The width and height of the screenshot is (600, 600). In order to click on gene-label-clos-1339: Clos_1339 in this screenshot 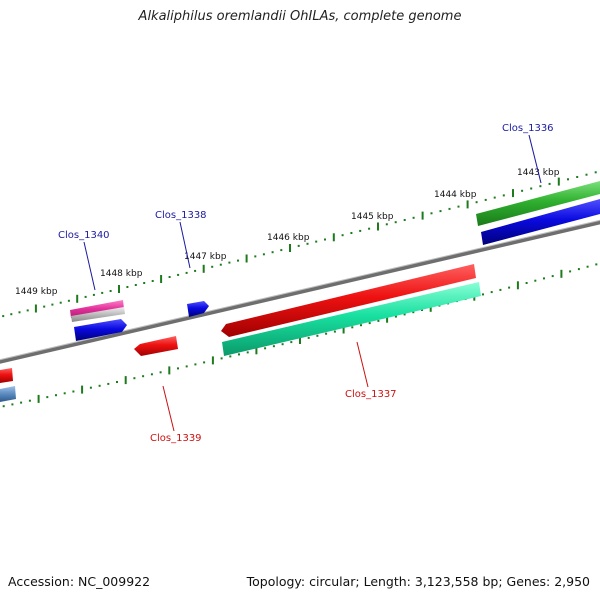, I will do `click(176, 438)`.